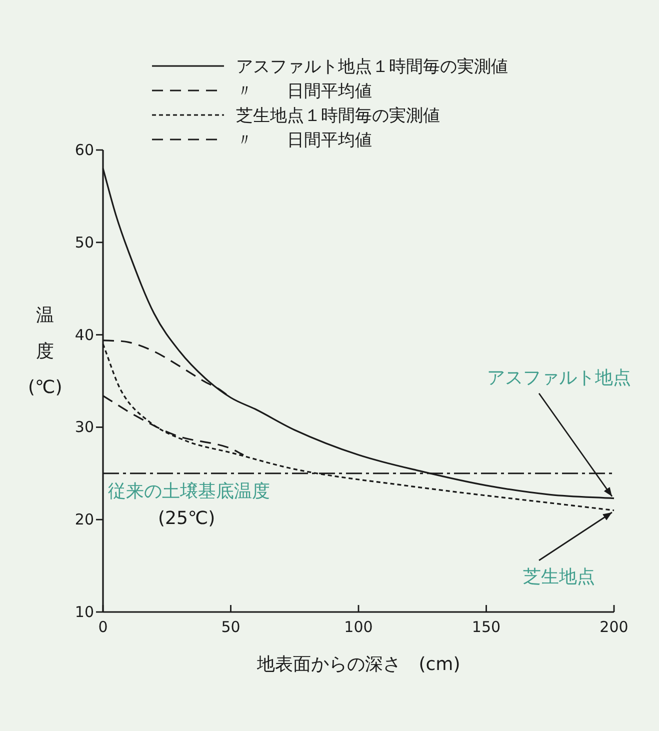 The image size is (659, 731). I want to click on x-tick-label: 100, so click(358, 627).